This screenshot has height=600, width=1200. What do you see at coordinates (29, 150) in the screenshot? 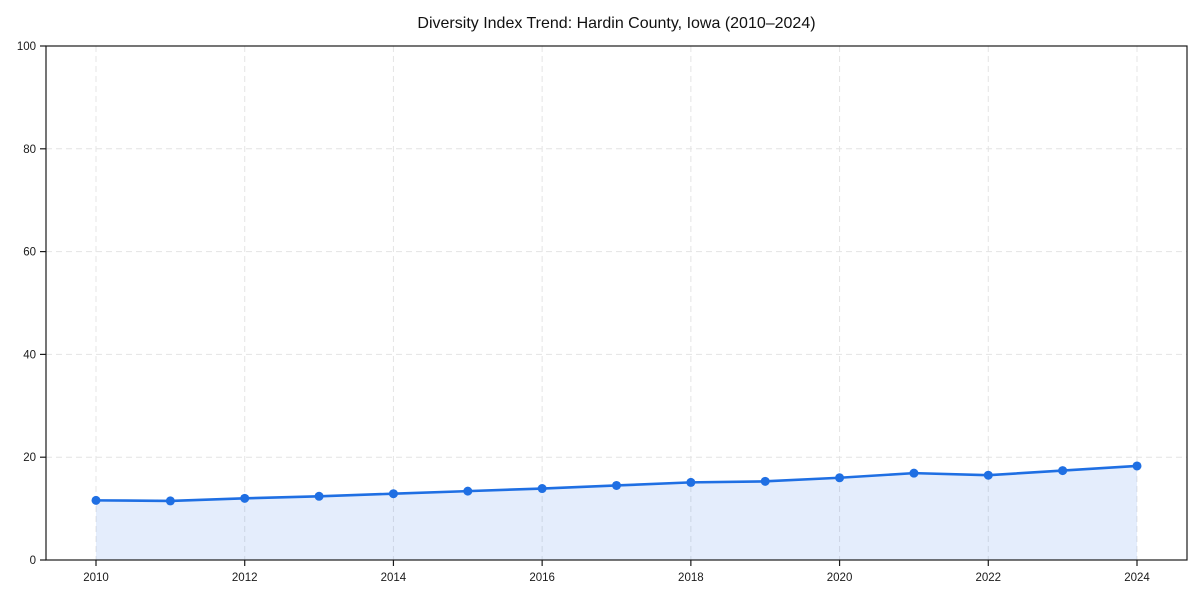
I see `y-tick-label-80: 80` at bounding box center [29, 150].